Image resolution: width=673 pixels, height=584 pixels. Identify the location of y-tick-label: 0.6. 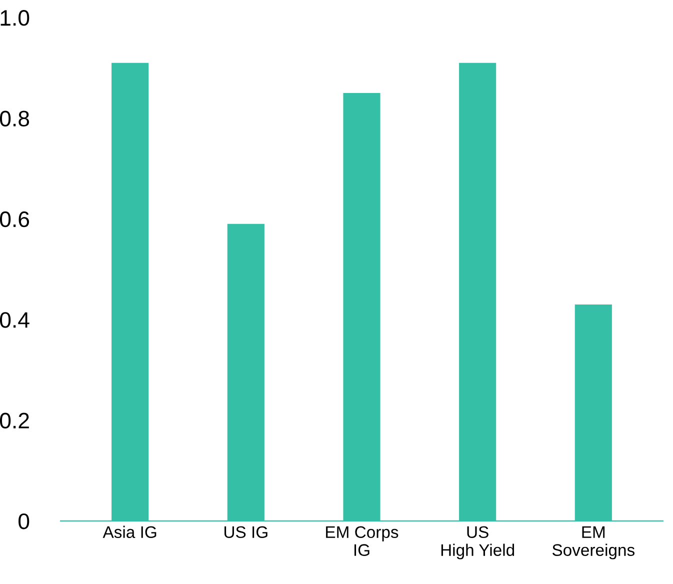
(15, 219).